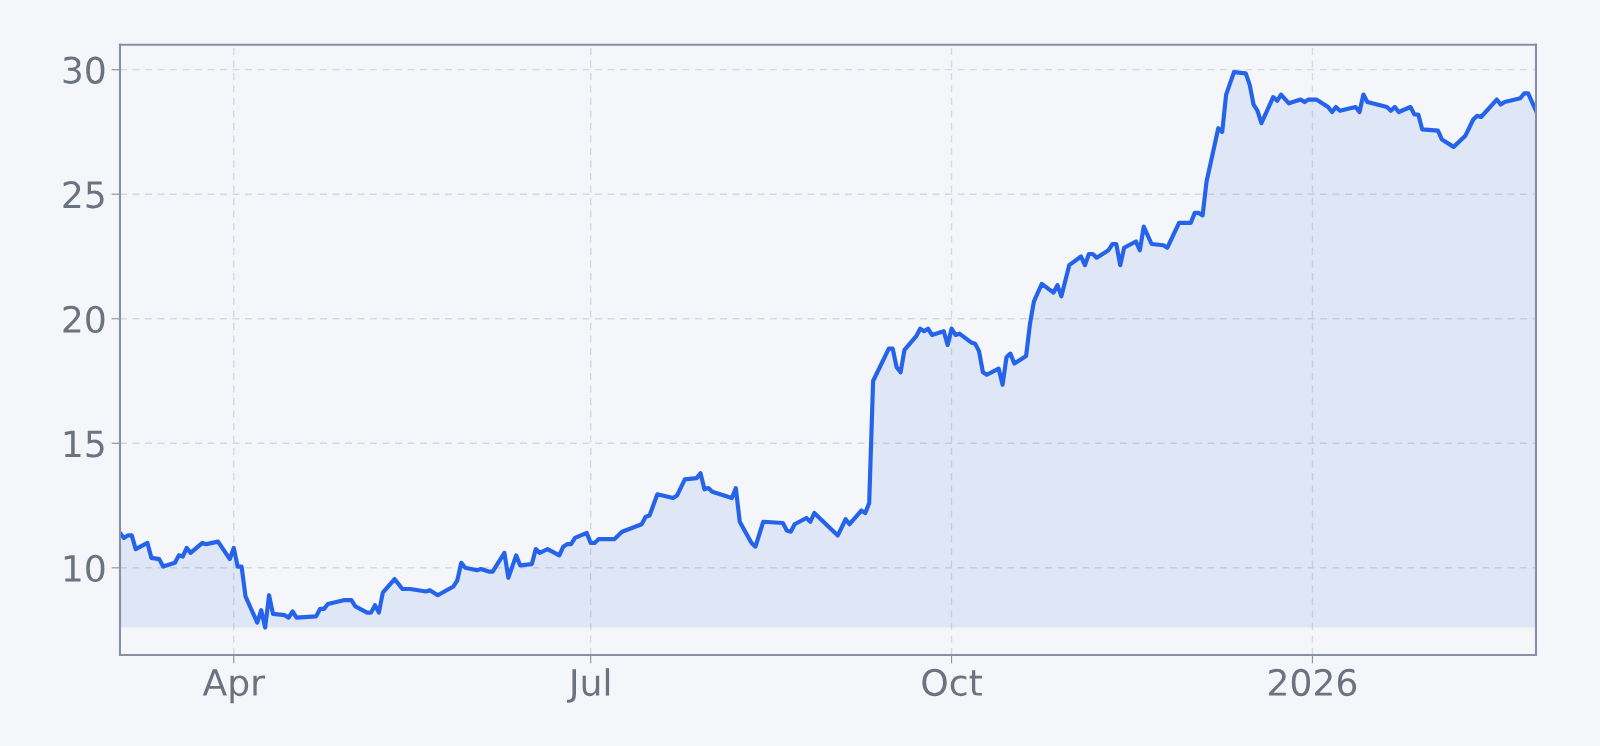  Describe the element at coordinates (83, 195) in the screenshot. I see `y-tick-label: 25` at that location.